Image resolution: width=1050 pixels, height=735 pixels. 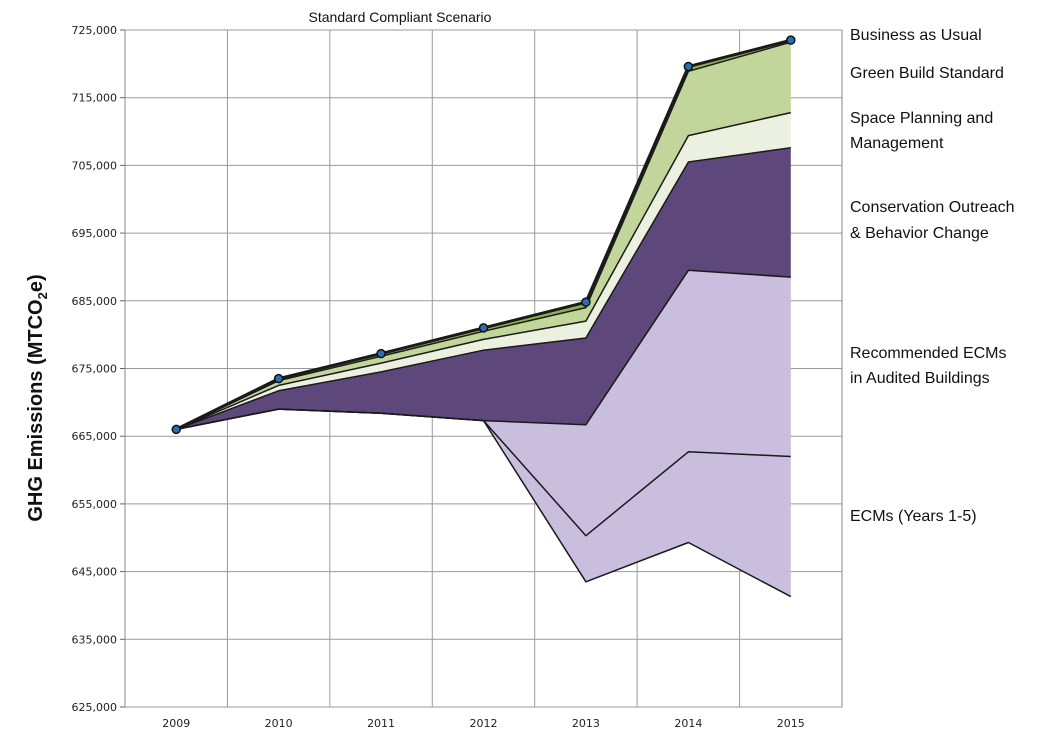 I want to click on y-tick-label: 675,000, so click(x=95, y=369).